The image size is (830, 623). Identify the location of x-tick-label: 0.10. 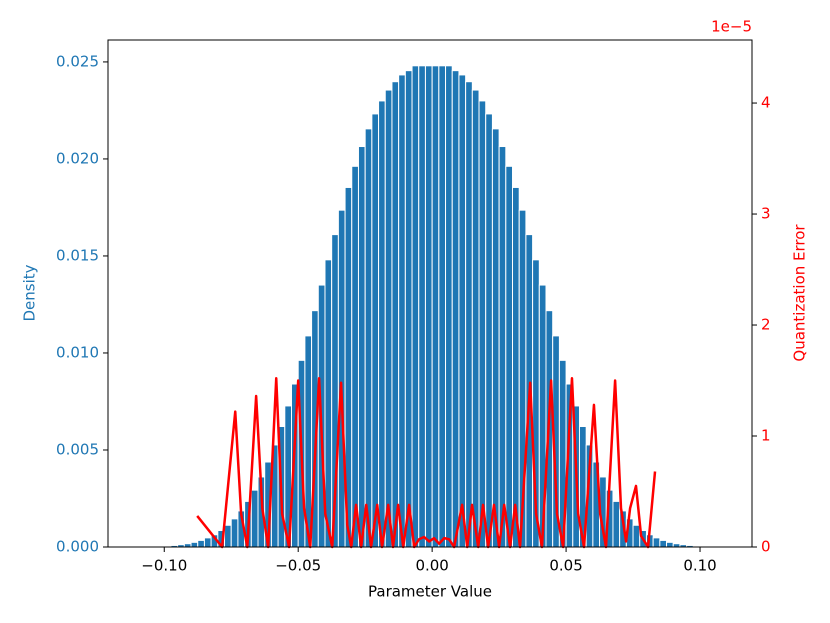
(699, 566).